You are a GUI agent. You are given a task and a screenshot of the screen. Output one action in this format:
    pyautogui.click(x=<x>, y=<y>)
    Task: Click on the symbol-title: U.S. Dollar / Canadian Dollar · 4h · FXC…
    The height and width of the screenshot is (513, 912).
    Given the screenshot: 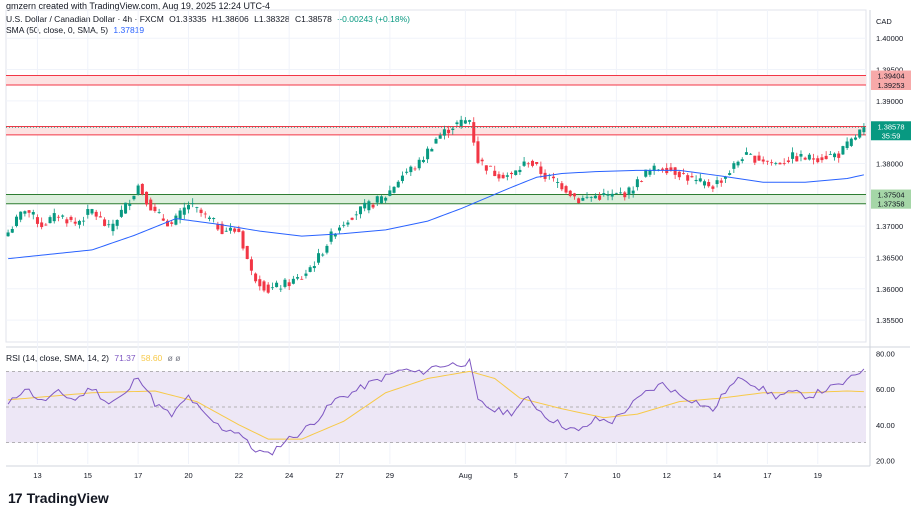 What is the action you would take?
    pyautogui.click(x=85, y=19)
    